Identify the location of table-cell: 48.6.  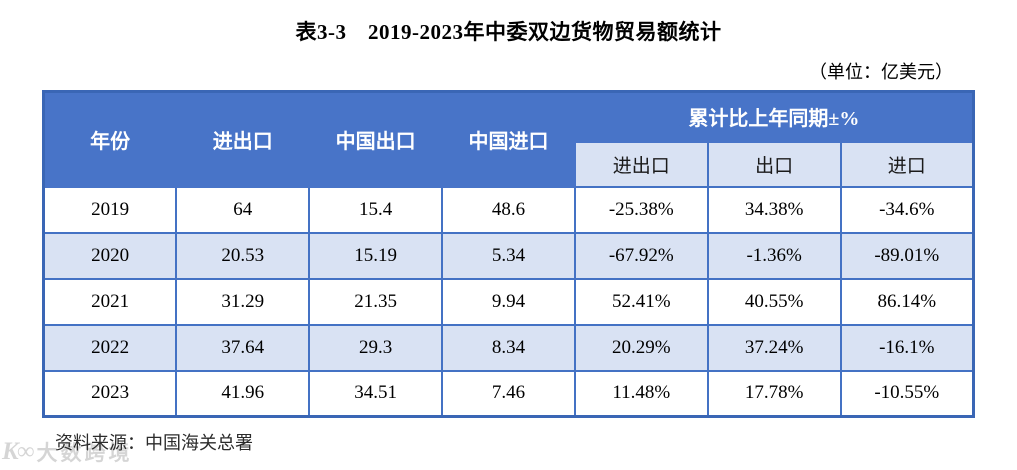
(508, 209).